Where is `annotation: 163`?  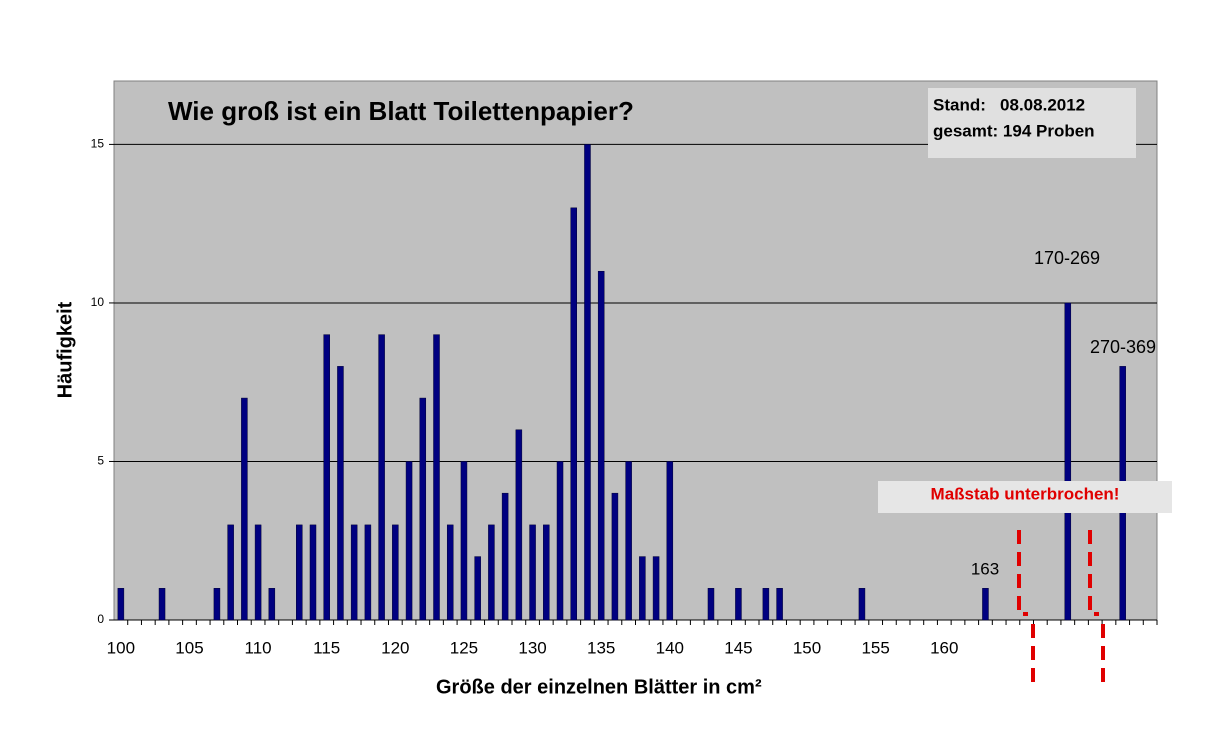 annotation: 163 is located at coordinates (985, 568).